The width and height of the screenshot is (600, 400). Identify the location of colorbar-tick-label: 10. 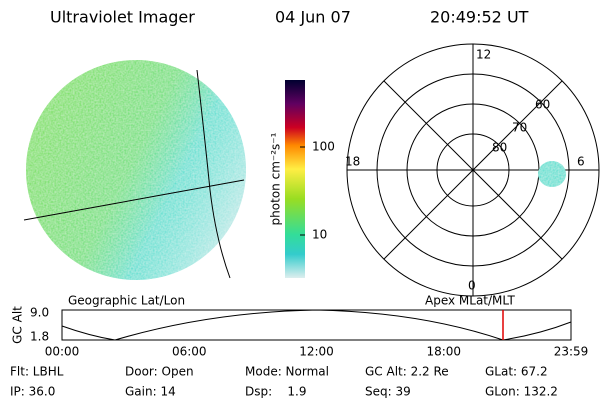
(319, 235).